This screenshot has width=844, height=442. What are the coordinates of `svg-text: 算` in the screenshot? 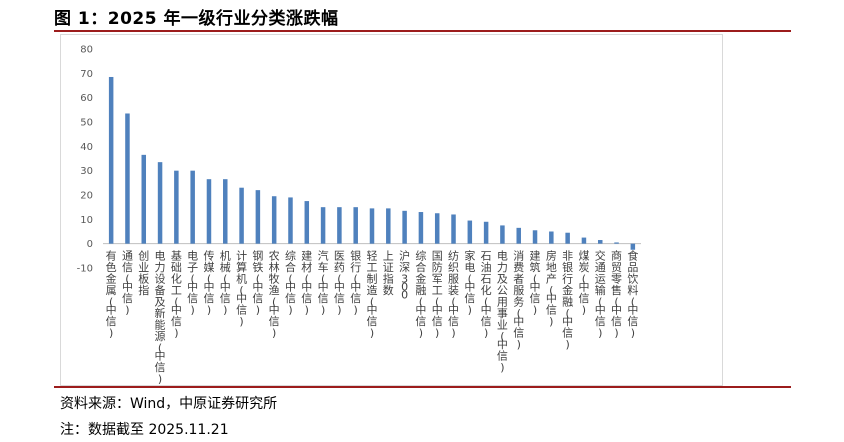 It's located at (241, 267).